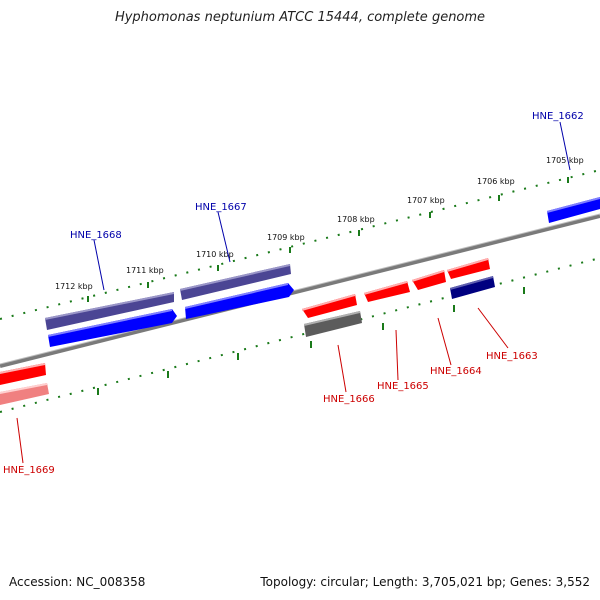 The width and height of the screenshot is (600, 600). Describe the element at coordinates (349, 399) in the screenshot. I see `gene-label-reverse: HNE_1666` at that location.